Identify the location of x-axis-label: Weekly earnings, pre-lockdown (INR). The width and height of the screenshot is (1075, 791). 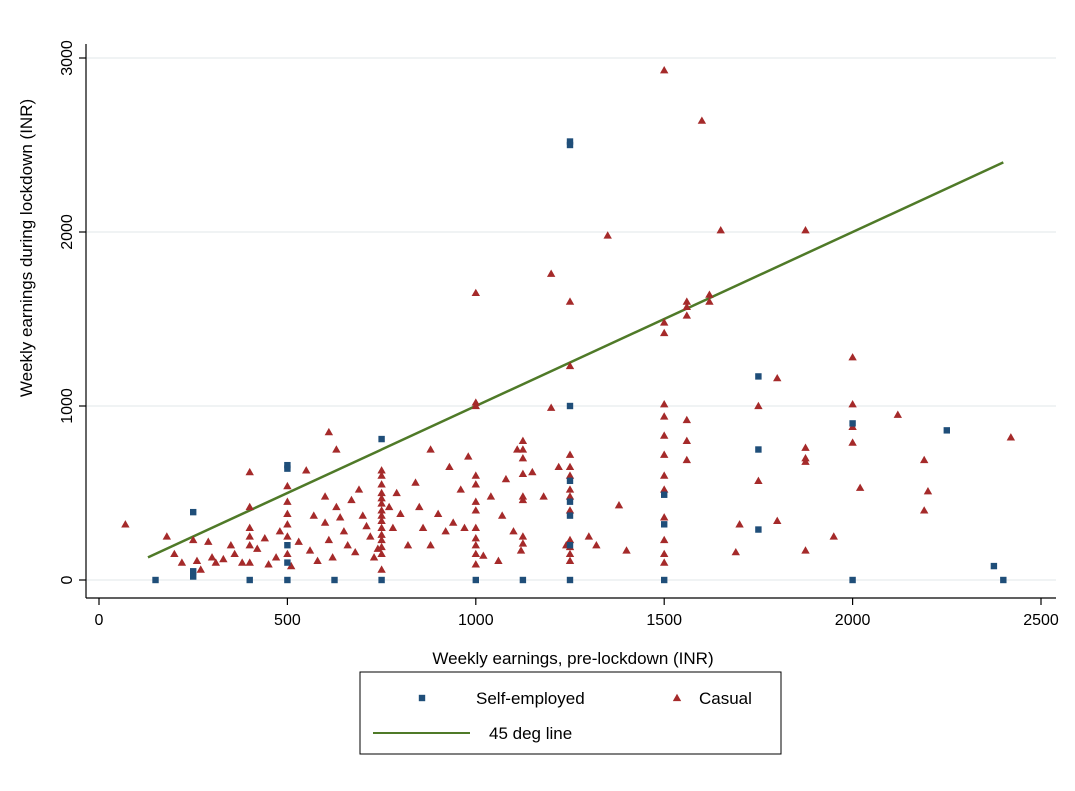
(572, 658).